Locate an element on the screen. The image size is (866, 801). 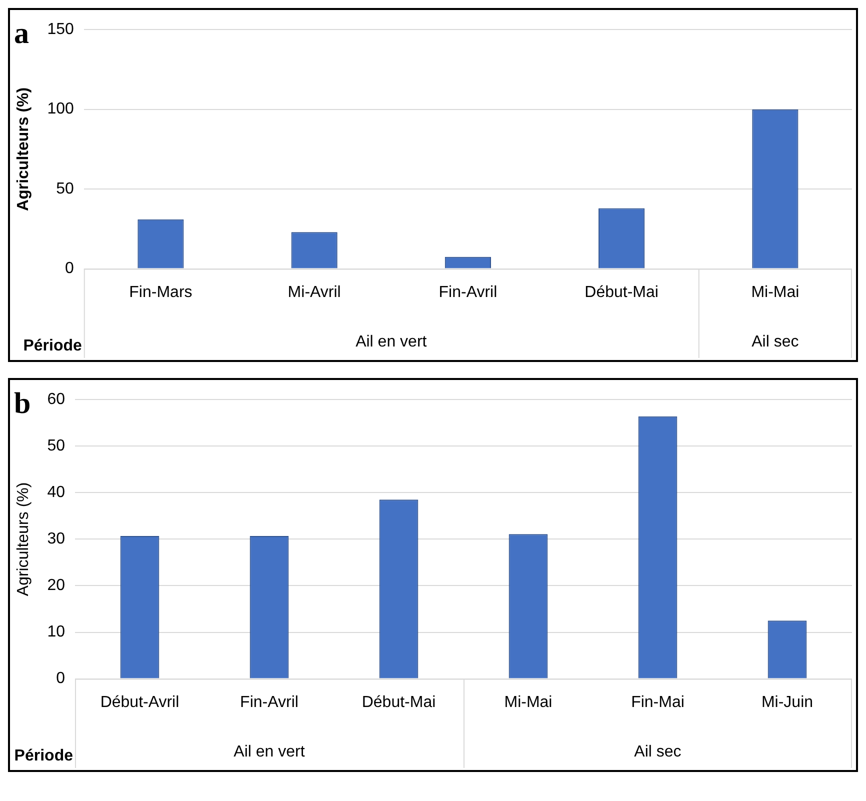
y-tick-label: 40 is located at coordinates (56, 493).